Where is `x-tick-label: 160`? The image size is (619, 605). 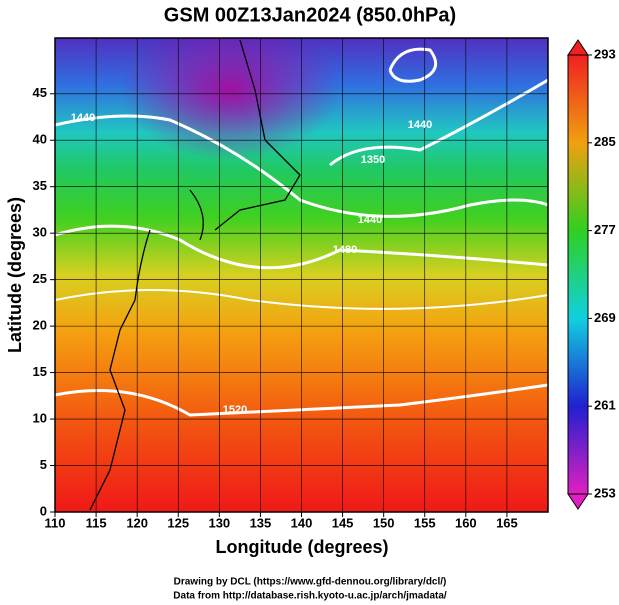 x-tick-label: 160 is located at coordinates (466, 522).